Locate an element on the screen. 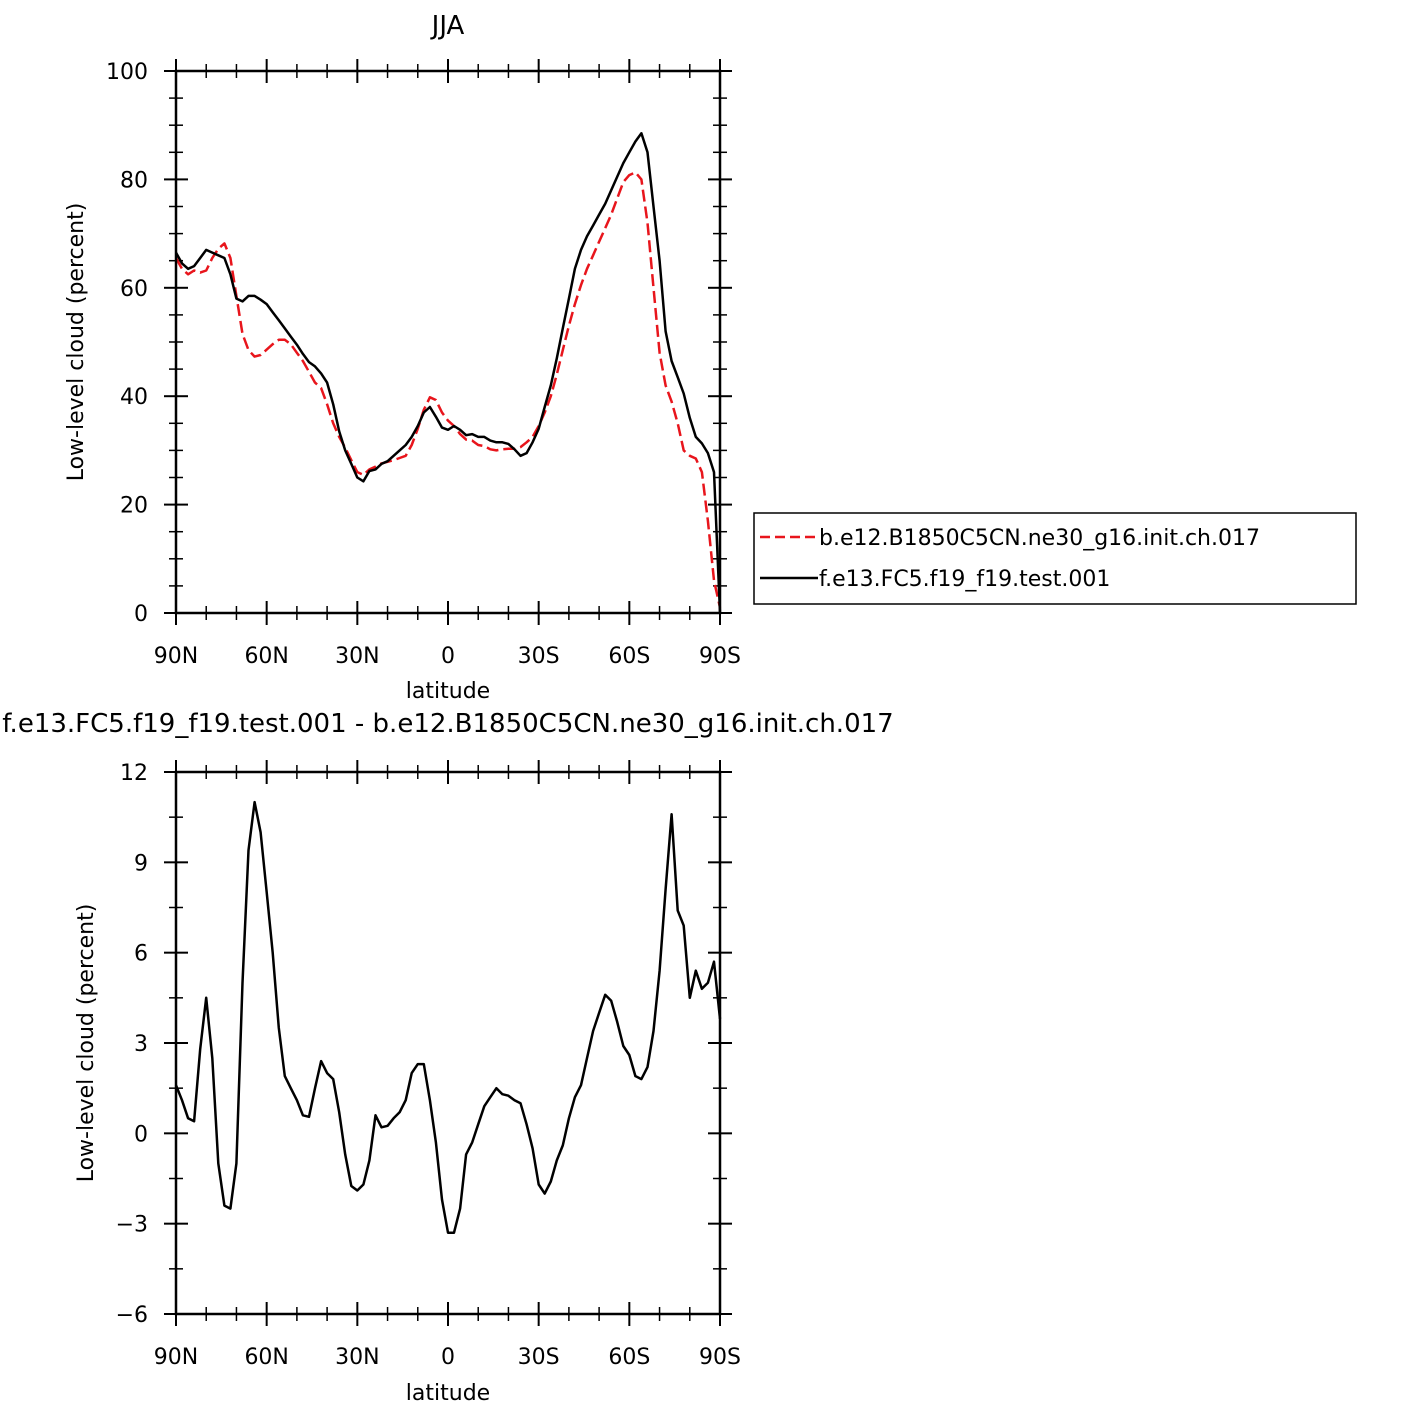 The image size is (1416, 1413). bottom-y-tick-label: 12 is located at coordinates (134, 773).